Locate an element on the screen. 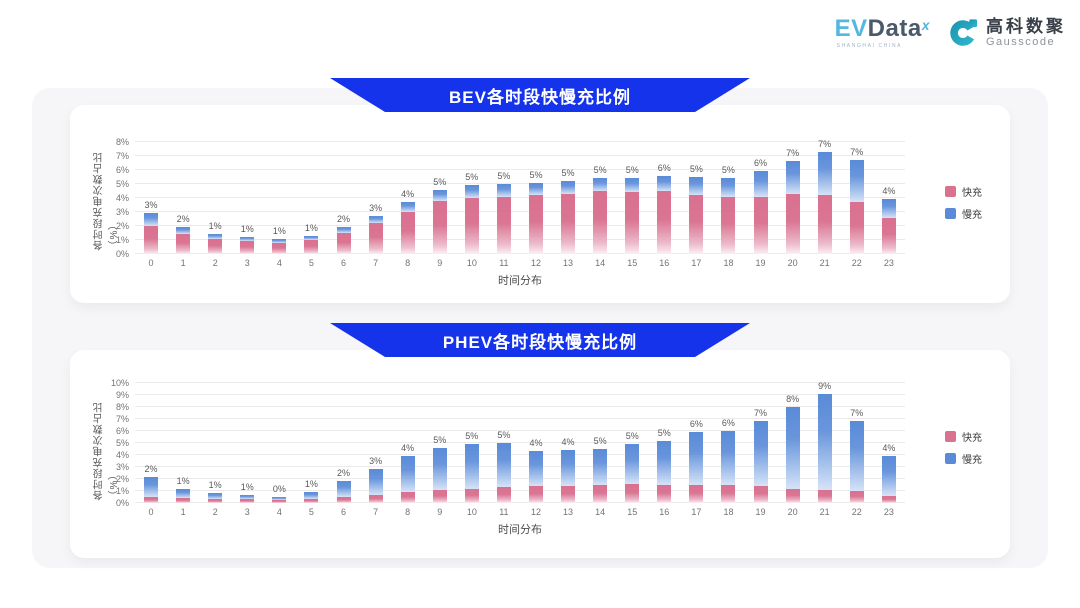  x-axis-tick-label: 9 is located at coordinates (440, 263).